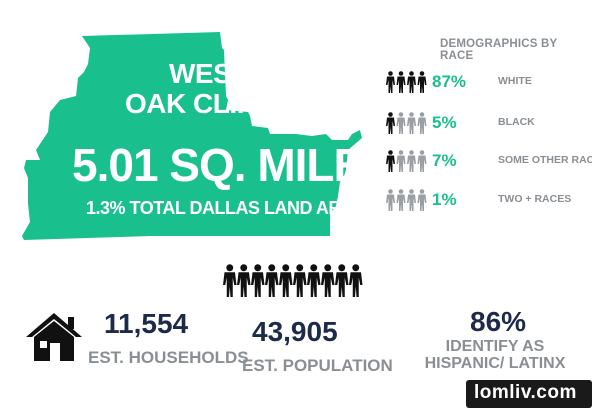  What do you see at coordinates (54, 337) in the screenshot?
I see `house-icon` at bounding box center [54, 337].